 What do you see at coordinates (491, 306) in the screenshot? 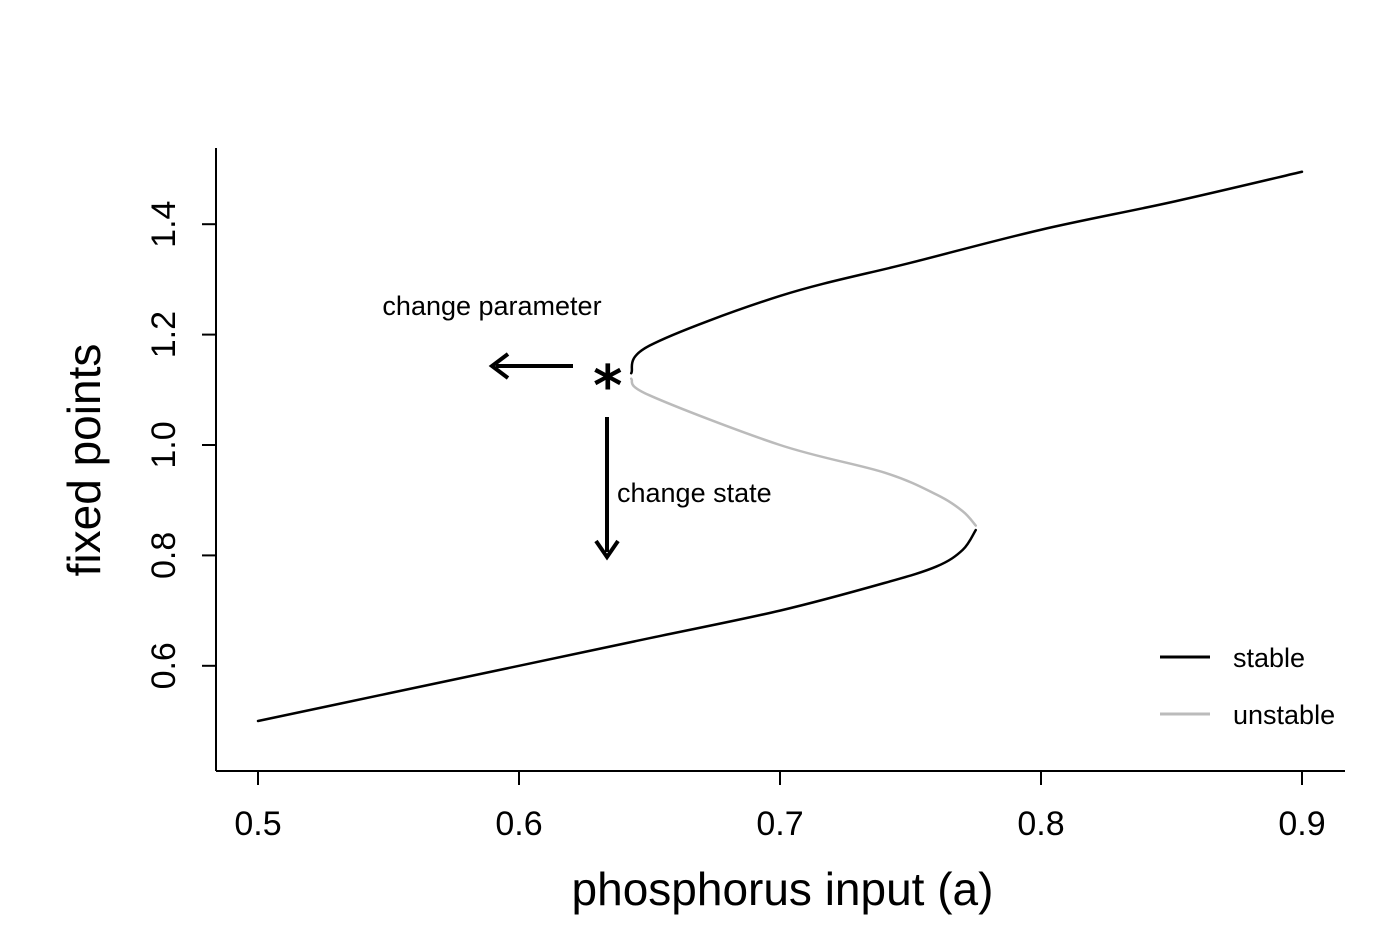
I see `param-arrow-label: change parameter` at bounding box center [491, 306].